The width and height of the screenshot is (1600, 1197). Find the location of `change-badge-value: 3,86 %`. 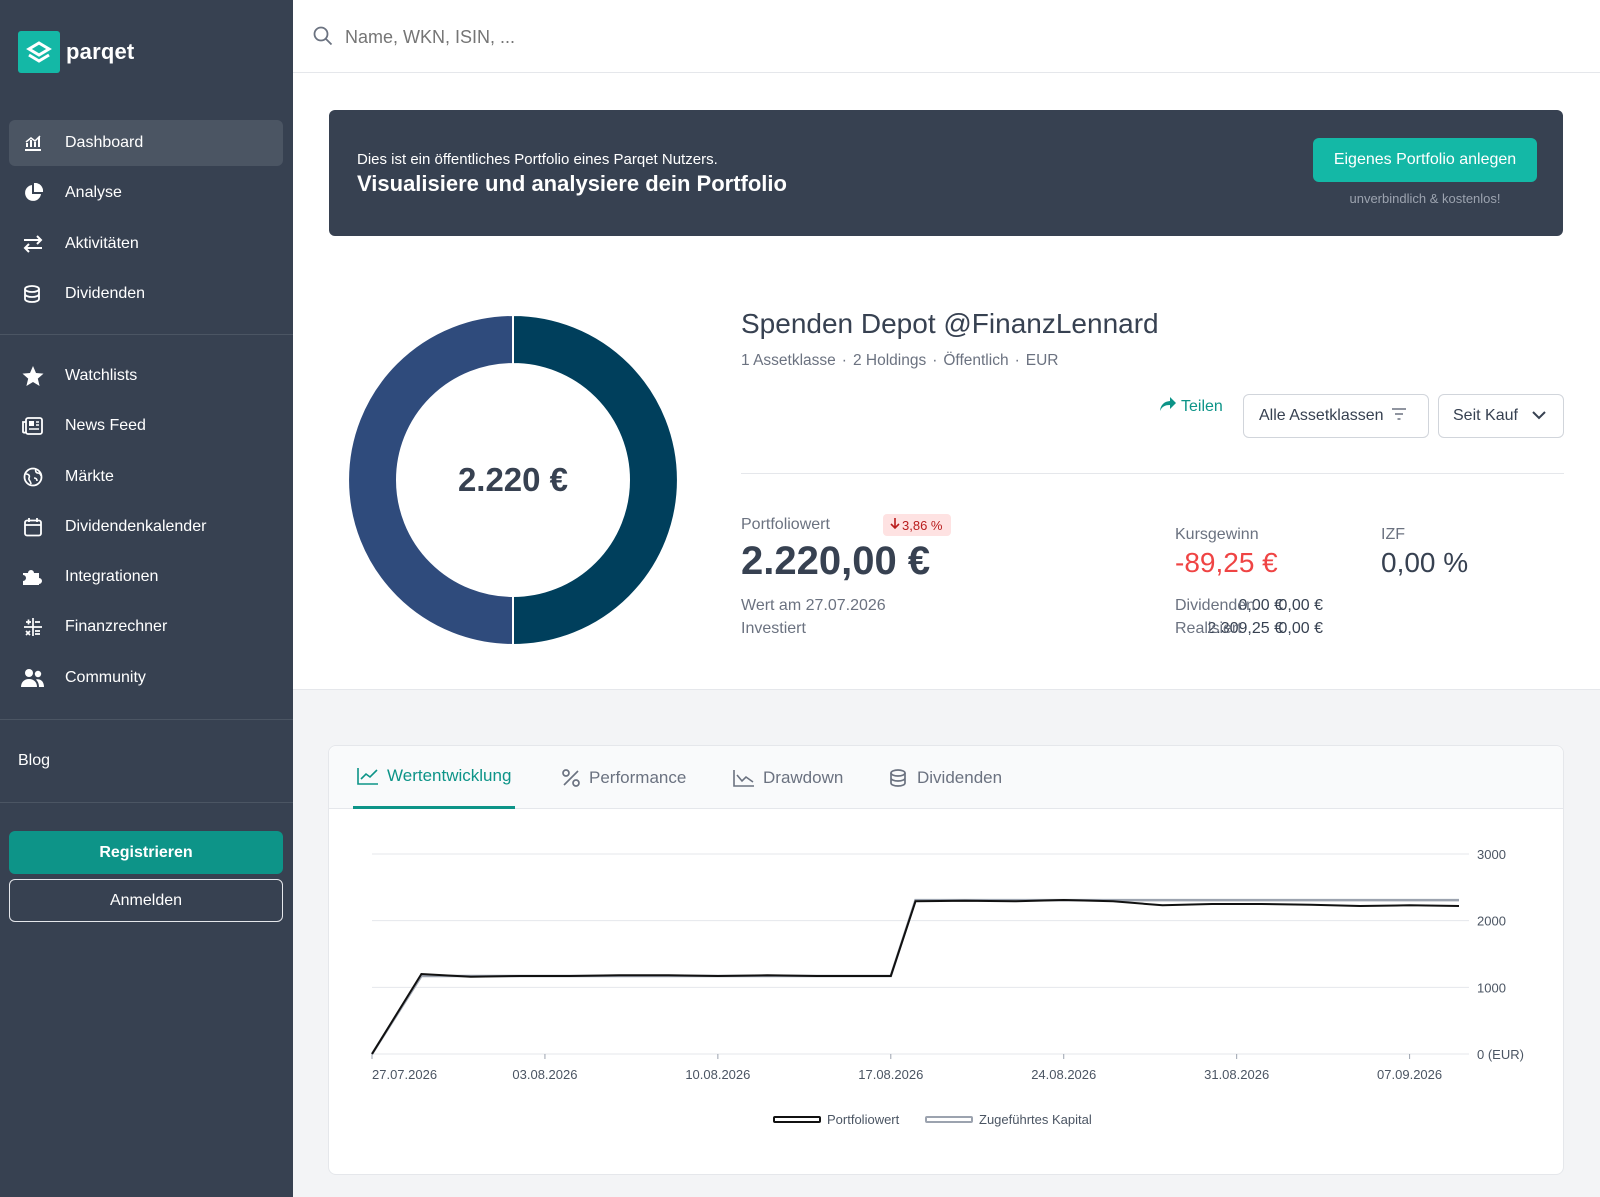

change-badge-value: 3,86 % is located at coordinates (922, 525).